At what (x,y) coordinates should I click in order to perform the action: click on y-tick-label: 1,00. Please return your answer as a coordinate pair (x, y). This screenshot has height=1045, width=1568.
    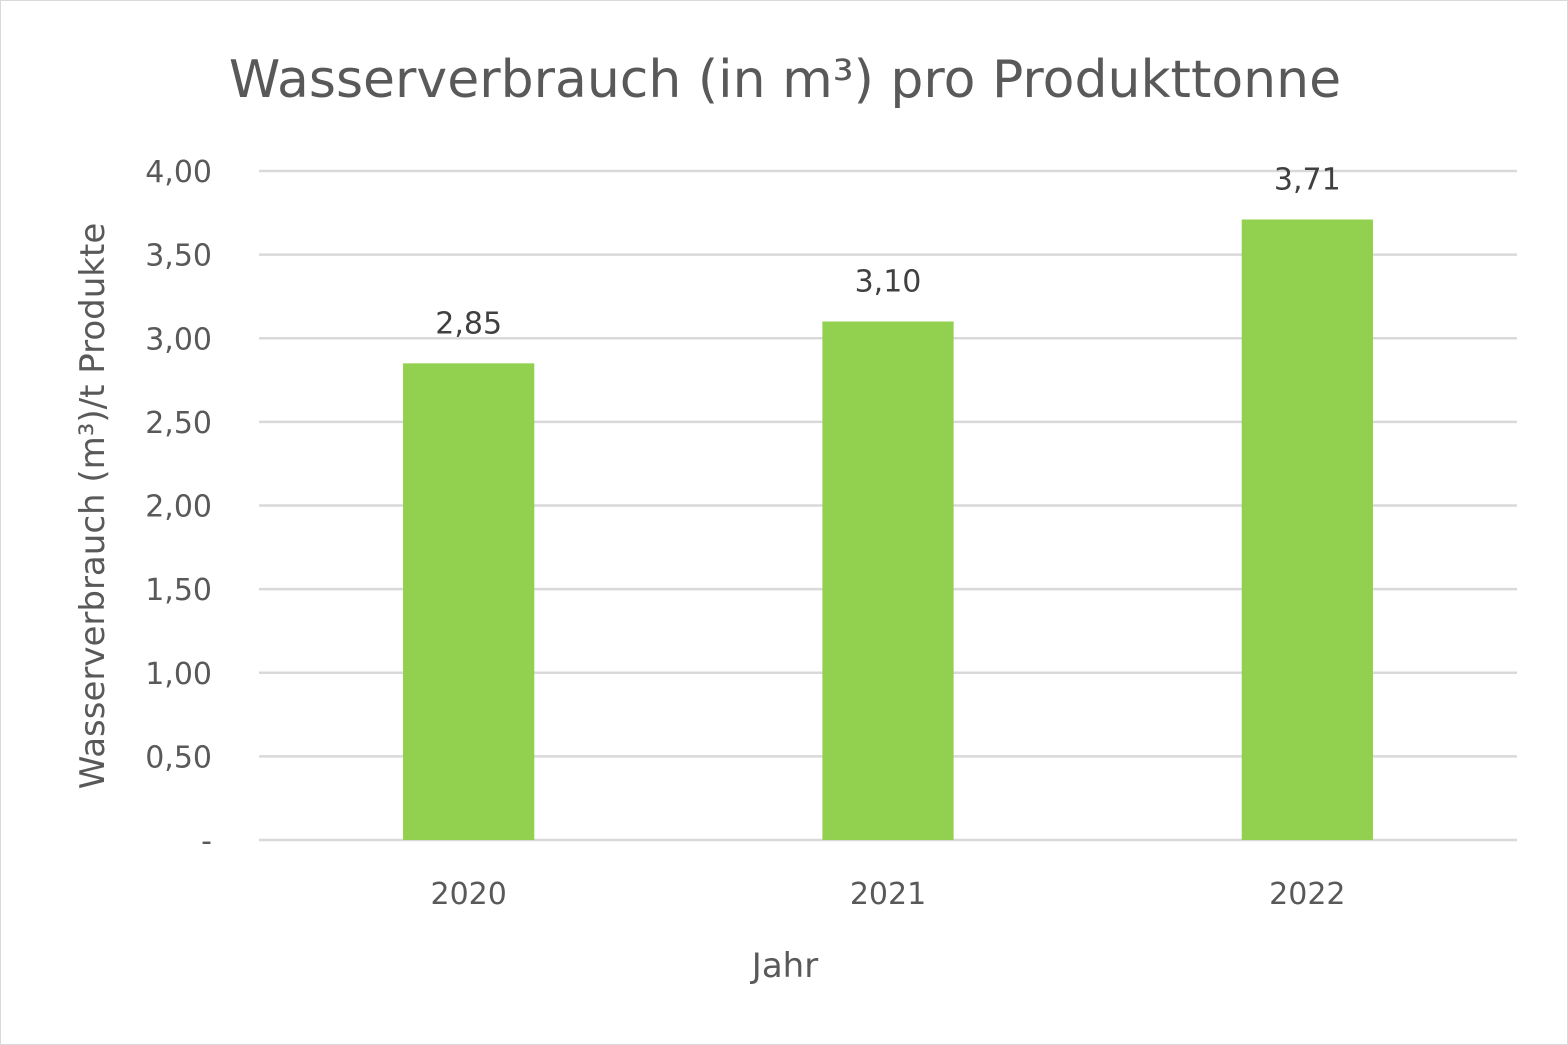
    Looking at the image, I should click on (178, 674).